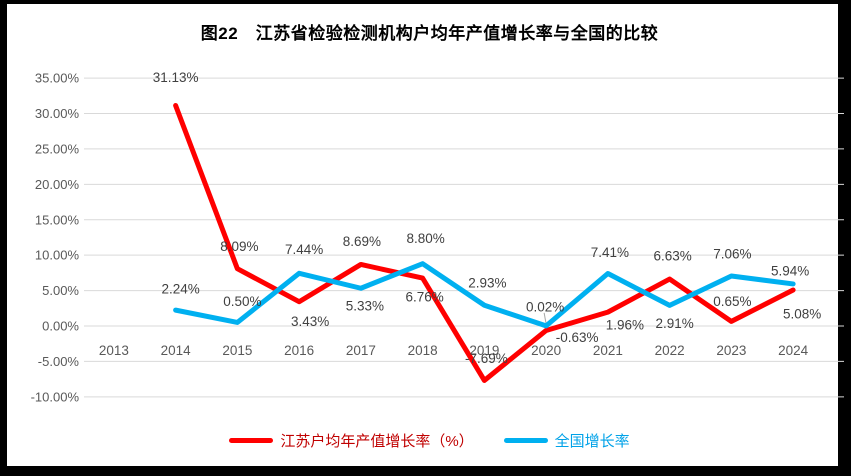 This screenshot has height=476, width=851. What do you see at coordinates (546, 350) in the screenshot?
I see `x-tick-label: 2020` at bounding box center [546, 350].